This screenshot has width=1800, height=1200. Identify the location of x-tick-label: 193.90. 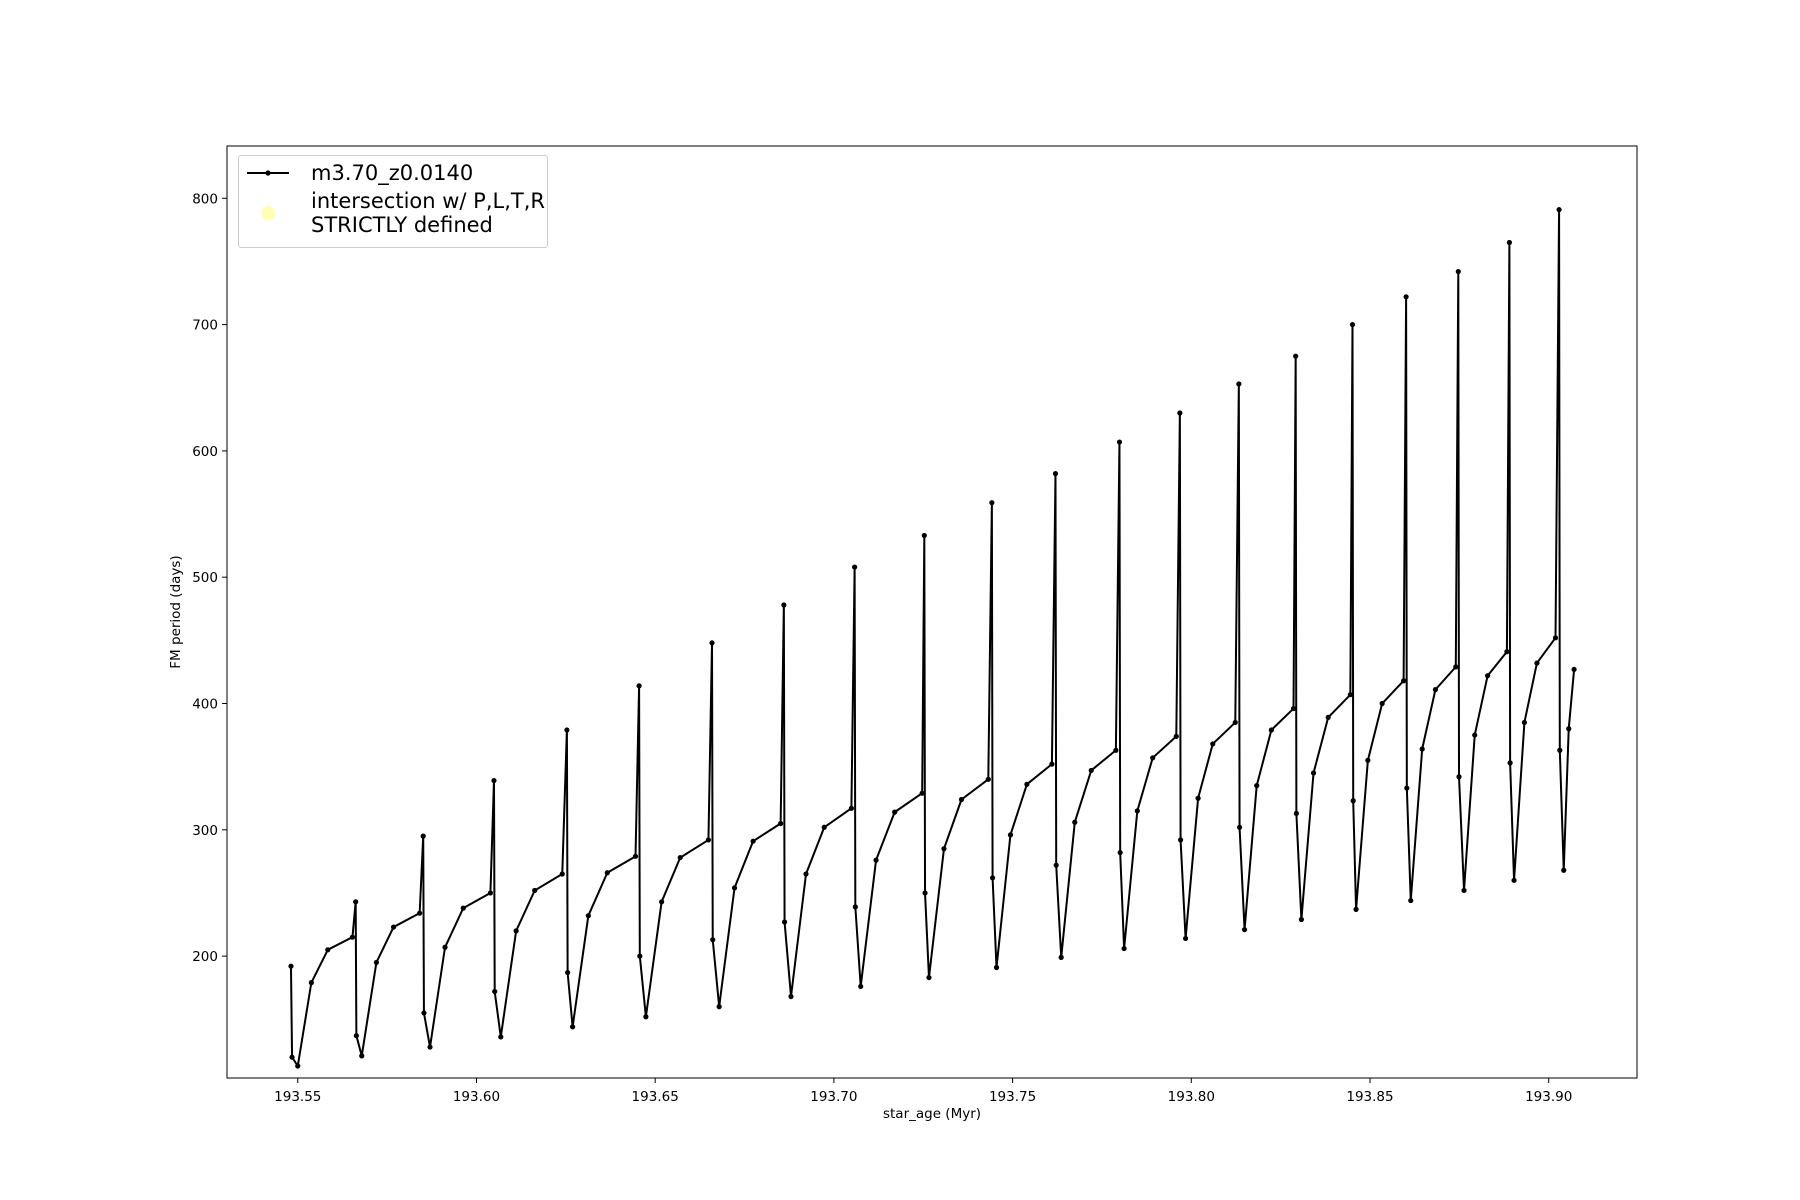
(1548, 1097).